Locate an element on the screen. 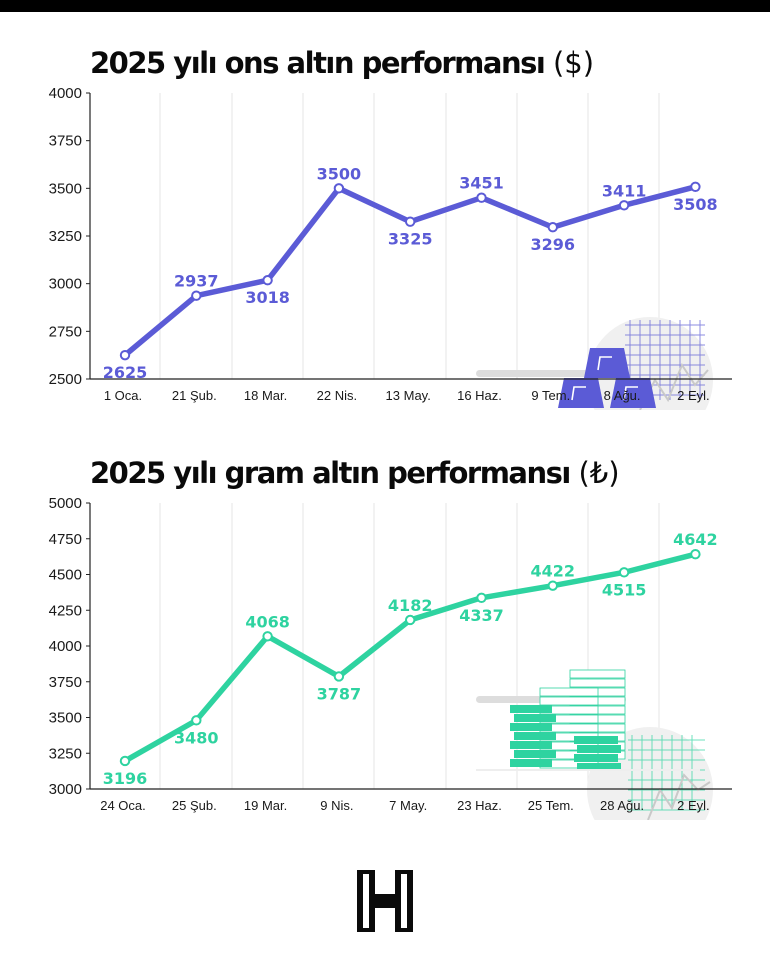 The height and width of the screenshot is (962, 770). data-label: 4337 is located at coordinates (481, 615).